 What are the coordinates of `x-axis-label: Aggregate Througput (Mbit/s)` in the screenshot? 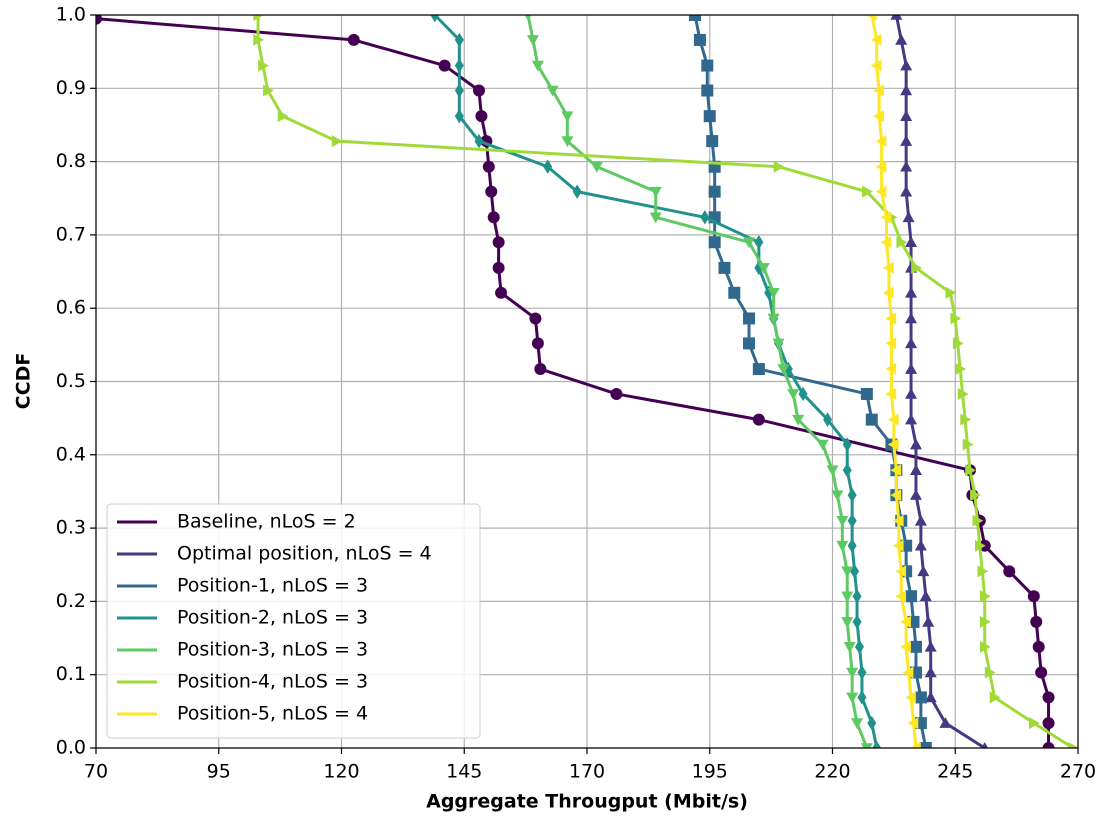 It's located at (587, 802).